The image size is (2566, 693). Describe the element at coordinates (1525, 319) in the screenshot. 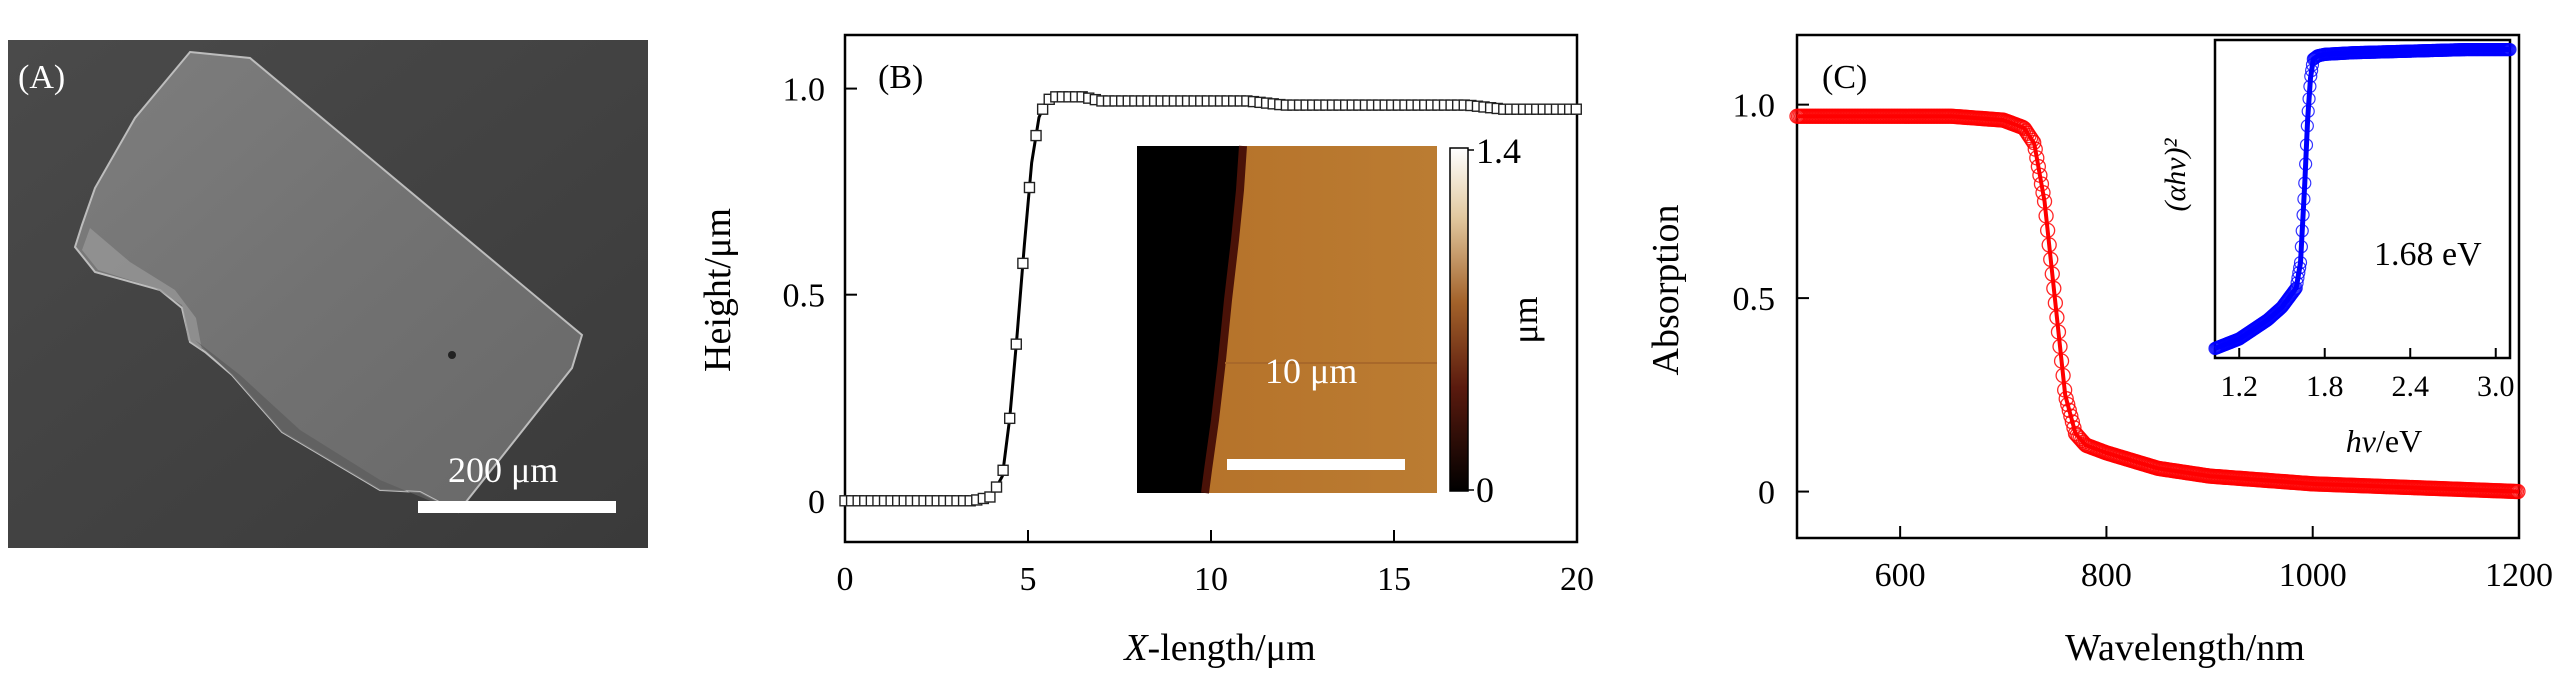

I see `colorbar-unit: μm` at that location.